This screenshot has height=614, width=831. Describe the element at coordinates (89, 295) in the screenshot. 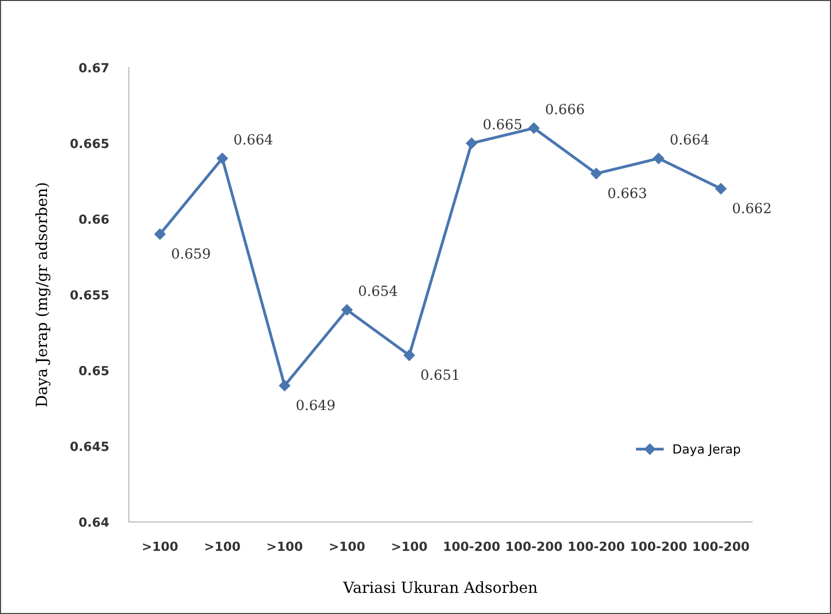

I see `y-tick-label: 0.655` at that location.